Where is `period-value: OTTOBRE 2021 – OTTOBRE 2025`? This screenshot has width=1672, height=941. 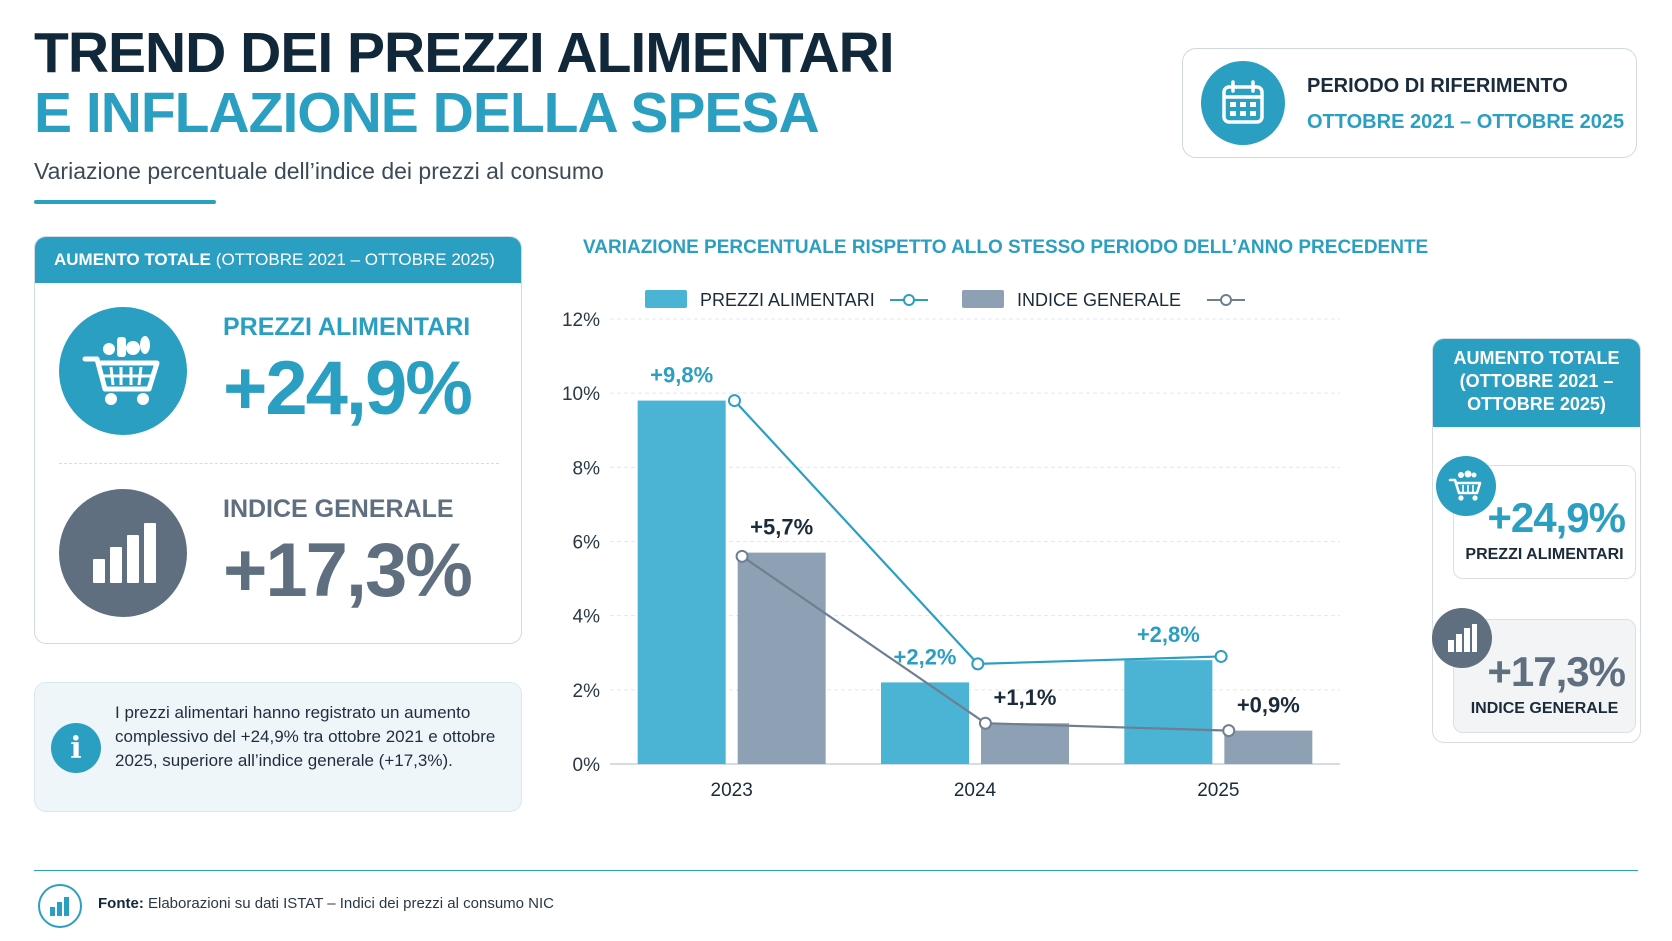 period-value: OTTOBRE 2021 – OTTOBRE 2025 is located at coordinates (1466, 122).